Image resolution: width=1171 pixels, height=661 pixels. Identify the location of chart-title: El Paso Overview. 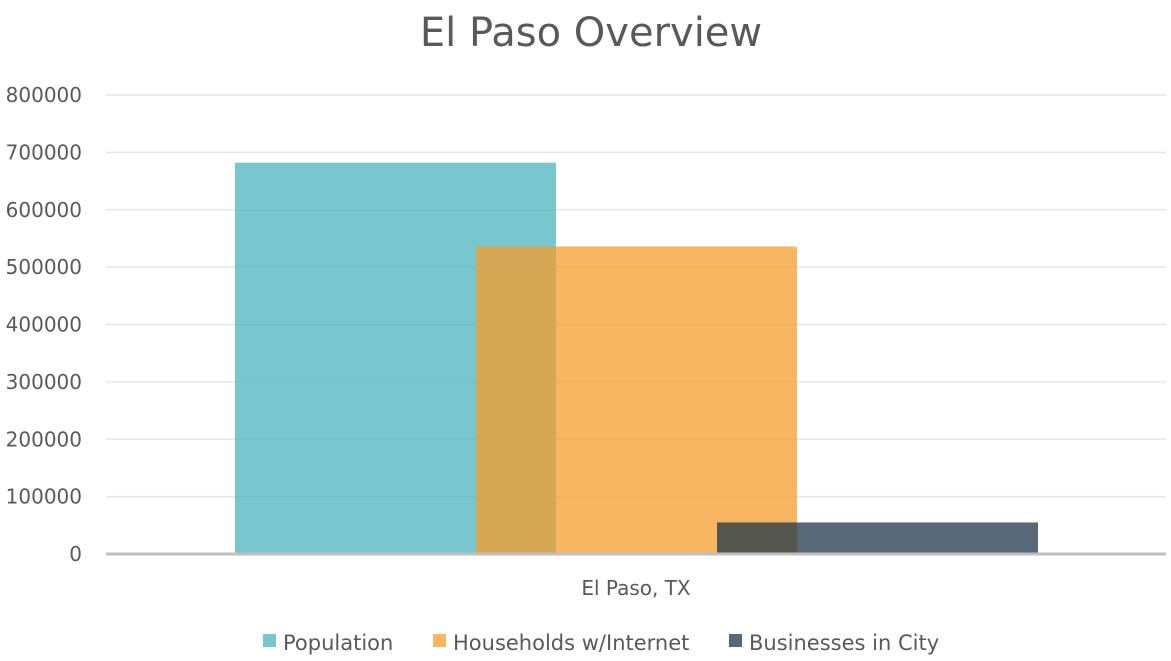
(591, 33).